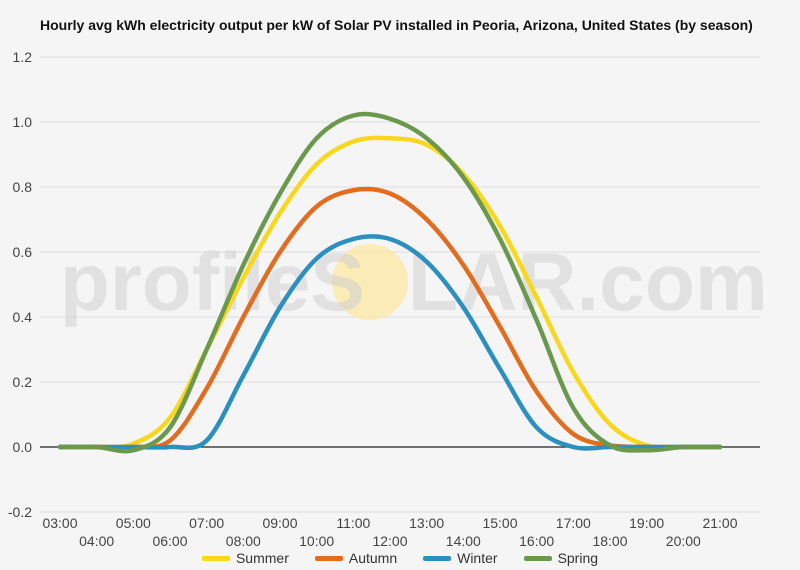 Image resolution: width=800 pixels, height=570 pixels. I want to click on x-tick-label: 08:00, so click(243, 541).